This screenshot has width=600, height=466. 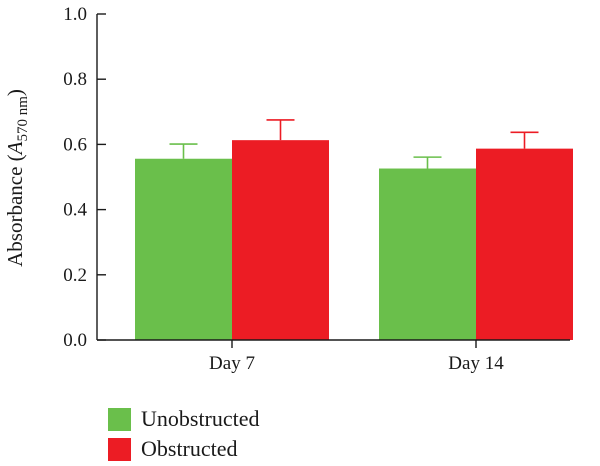 What do you see at coordinates (280, 240) in the screenshot?
I see `bar-obstructed-day7` at bounding box center [280, 240].